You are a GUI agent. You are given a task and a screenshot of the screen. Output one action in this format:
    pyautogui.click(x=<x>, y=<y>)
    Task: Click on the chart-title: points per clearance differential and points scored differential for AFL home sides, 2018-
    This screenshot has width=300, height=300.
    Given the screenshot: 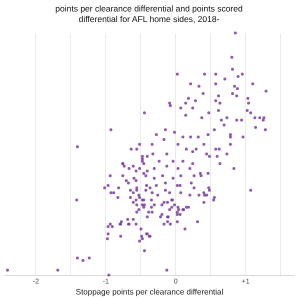 What is the action you would take?
    pyautogui.click(x=149, y=14)
    